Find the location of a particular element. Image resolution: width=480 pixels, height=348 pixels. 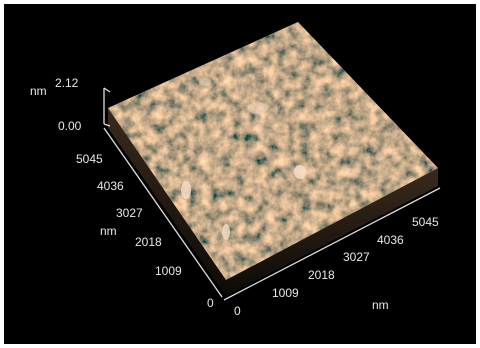

z-axis-max: 2.12 is located at coordinates (67, 83).